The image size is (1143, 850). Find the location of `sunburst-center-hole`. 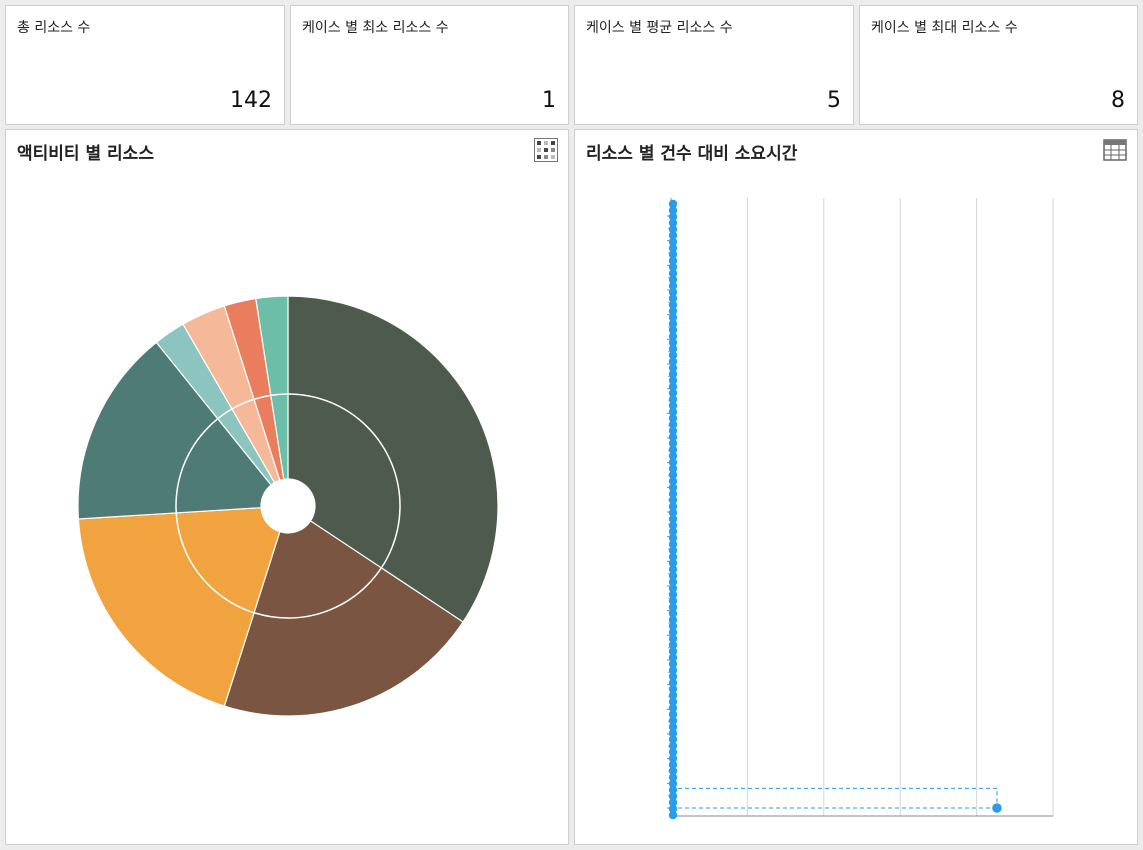

sunburst-center-hole is located at coordinates (288, 506).